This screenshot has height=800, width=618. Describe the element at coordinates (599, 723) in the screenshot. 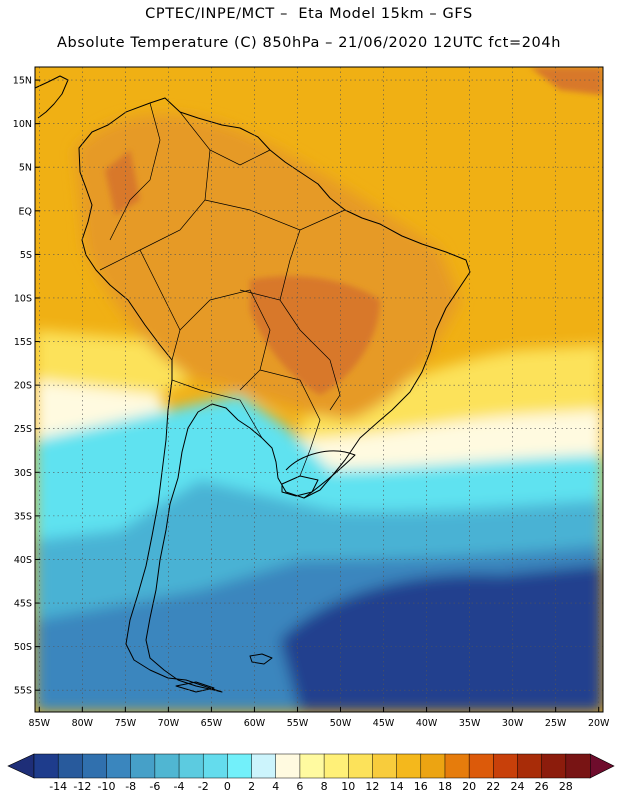

I see `lon-label: 20W` at that location.